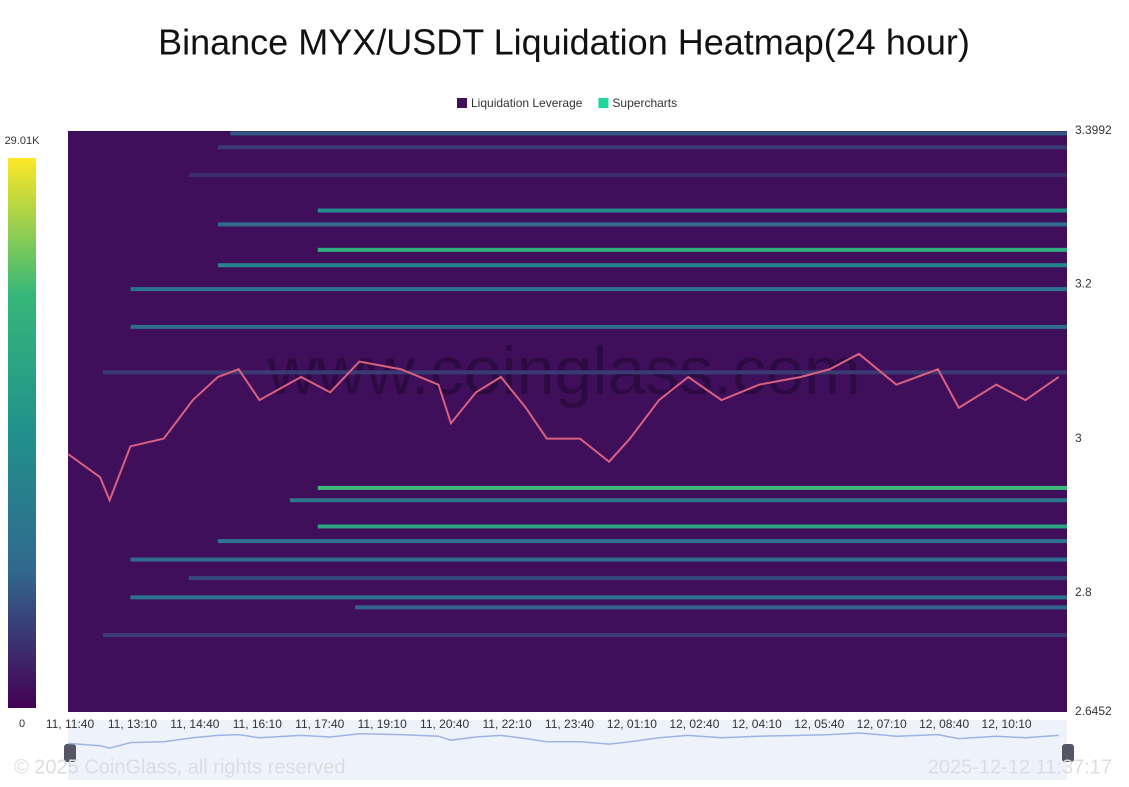 This screenshot has height=787, width=1129. Describe the element at coordinates (1083, 284) in the screenshot. I see `y-tick-label: 3.2` at that location.